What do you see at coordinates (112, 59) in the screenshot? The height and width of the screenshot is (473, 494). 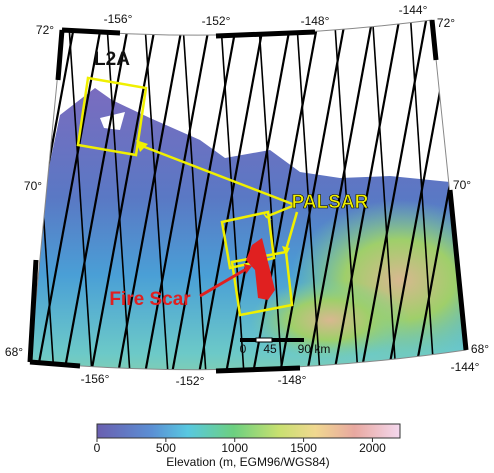 I see `map-title: L2A` at bounding box center [112, 59].